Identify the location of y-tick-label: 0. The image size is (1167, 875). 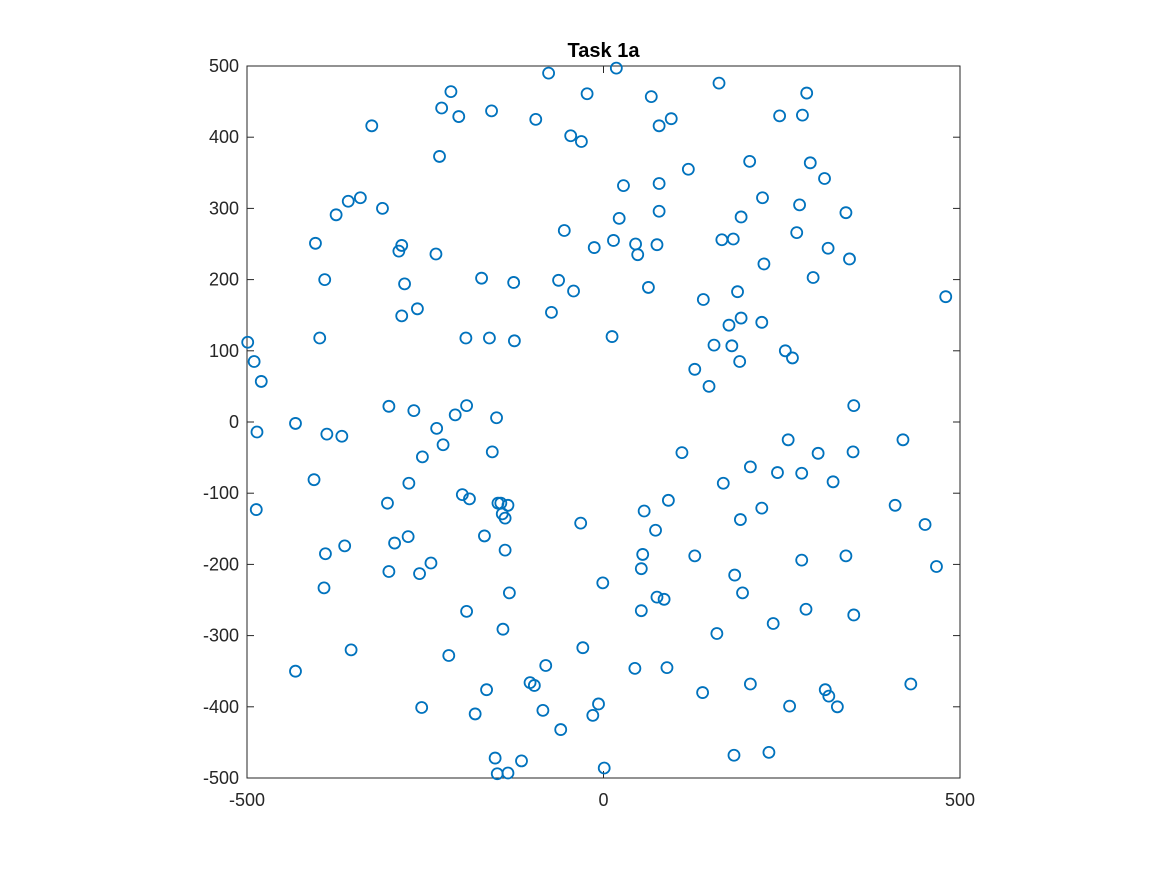
(234, 422).